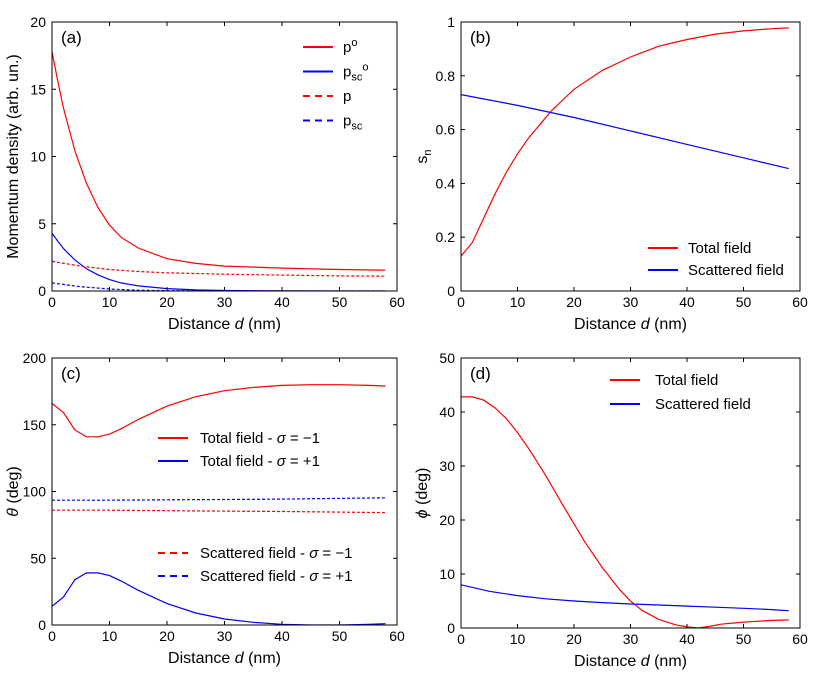 The width and height of the screenshot is (831, 677). I want to click on y-axis-label: sn, so click(424, 156).